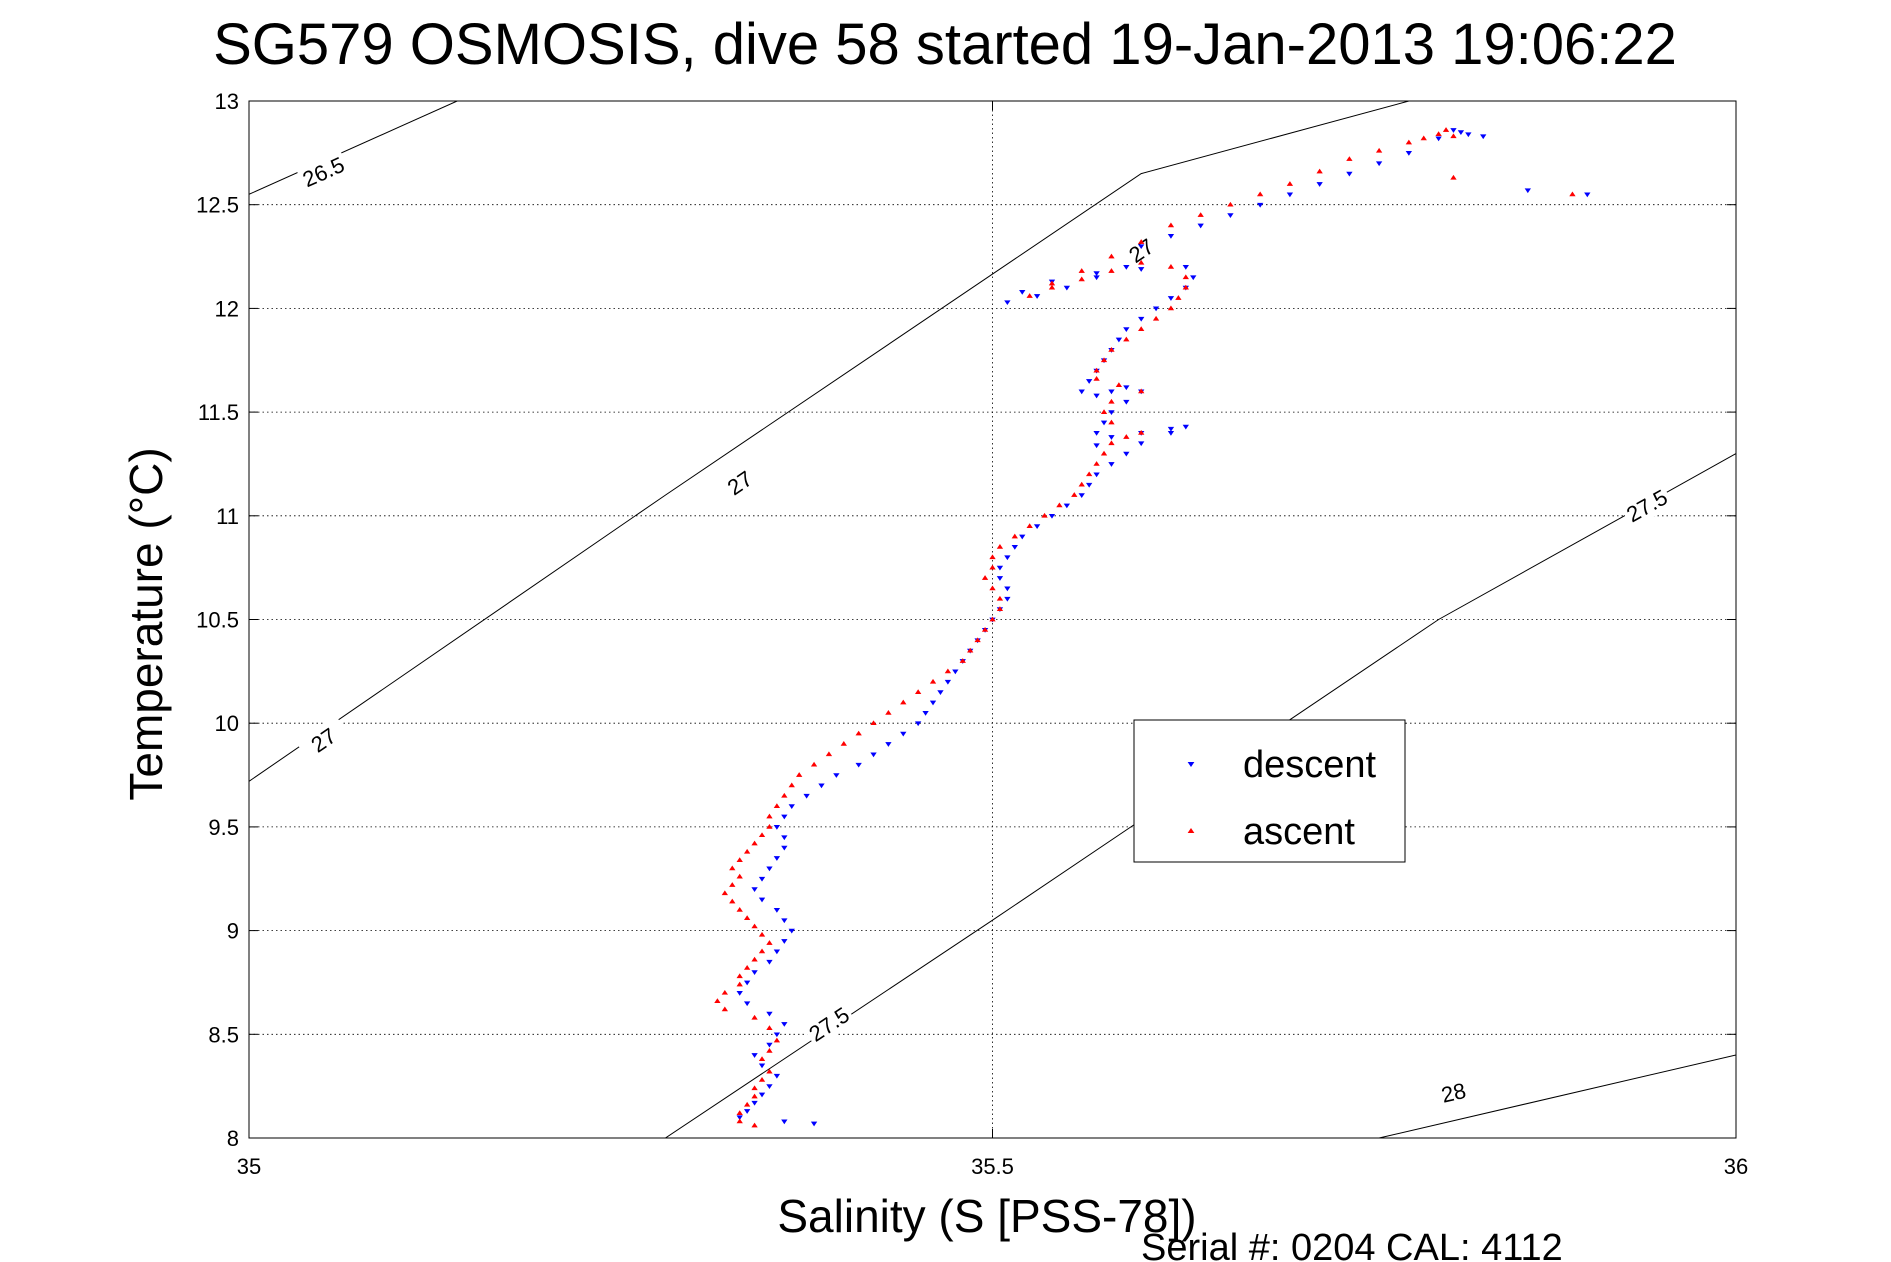  Describe the element at coordinates (1269, 791) in the screenshot. I see `legend: descent ascent` at that location.